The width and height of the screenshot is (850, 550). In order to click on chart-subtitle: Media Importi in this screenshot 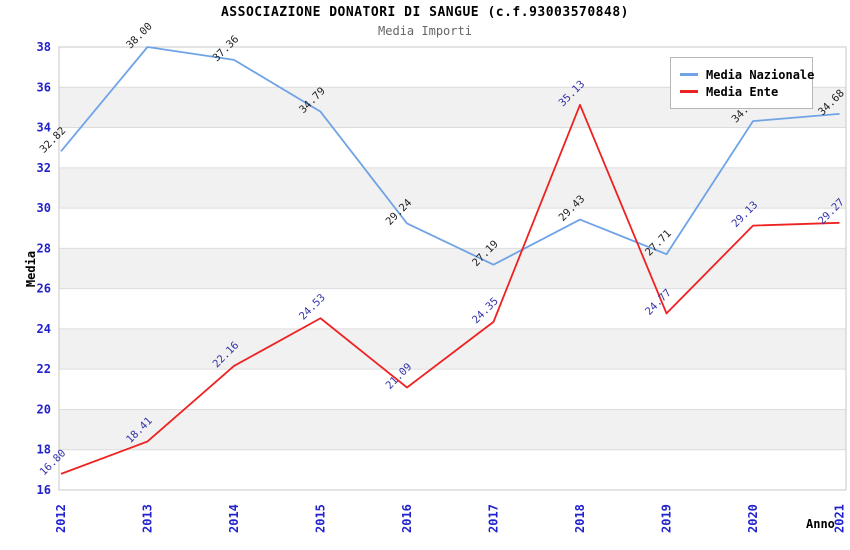, I will do `click(425, 31)`.